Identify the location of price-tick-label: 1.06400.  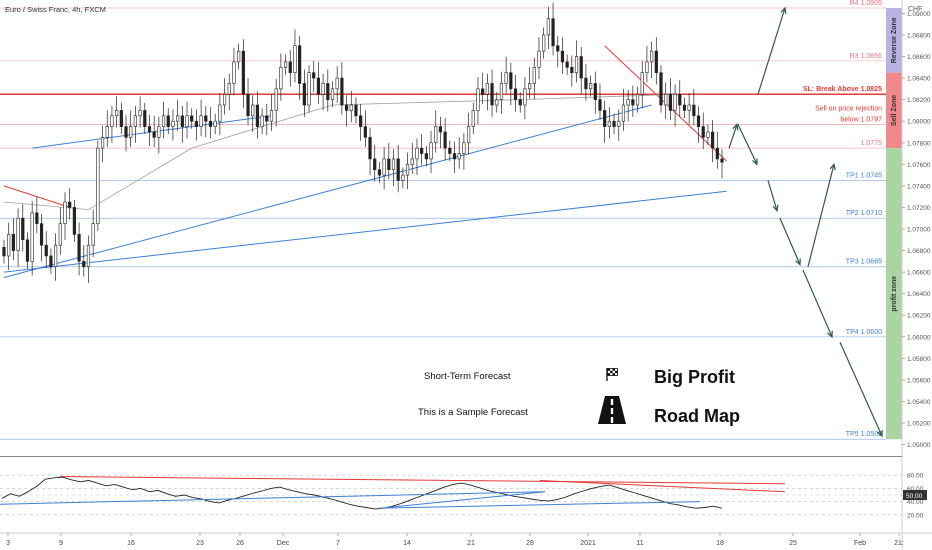
(919, 294).